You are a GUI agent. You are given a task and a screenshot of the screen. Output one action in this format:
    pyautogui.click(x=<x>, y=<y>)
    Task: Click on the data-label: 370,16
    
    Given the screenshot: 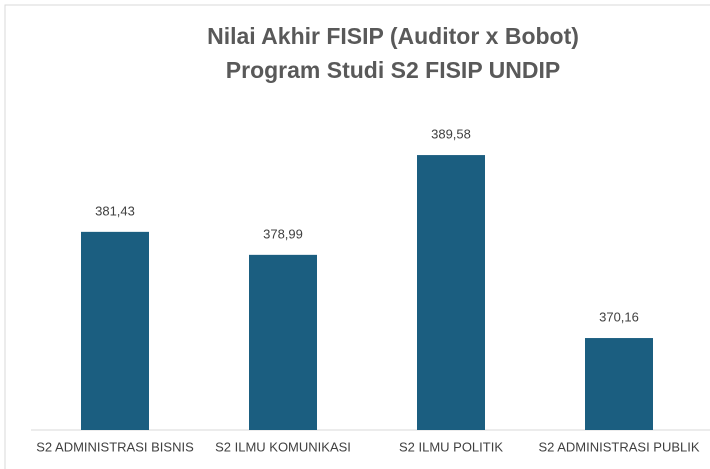 What is the action you would take?
    pyautogui.click(x=619, y=316)
    